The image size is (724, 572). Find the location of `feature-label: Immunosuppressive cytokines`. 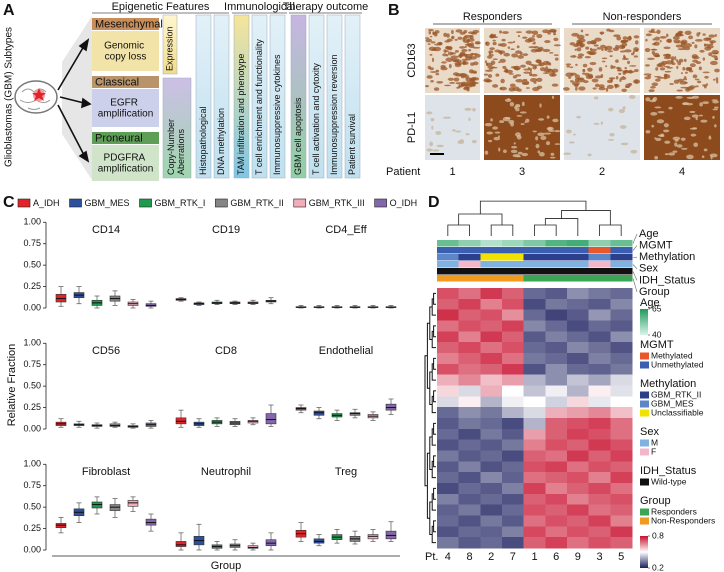

feature-label: Immunosuppressive cytokines is located at coordinates (277, 114).